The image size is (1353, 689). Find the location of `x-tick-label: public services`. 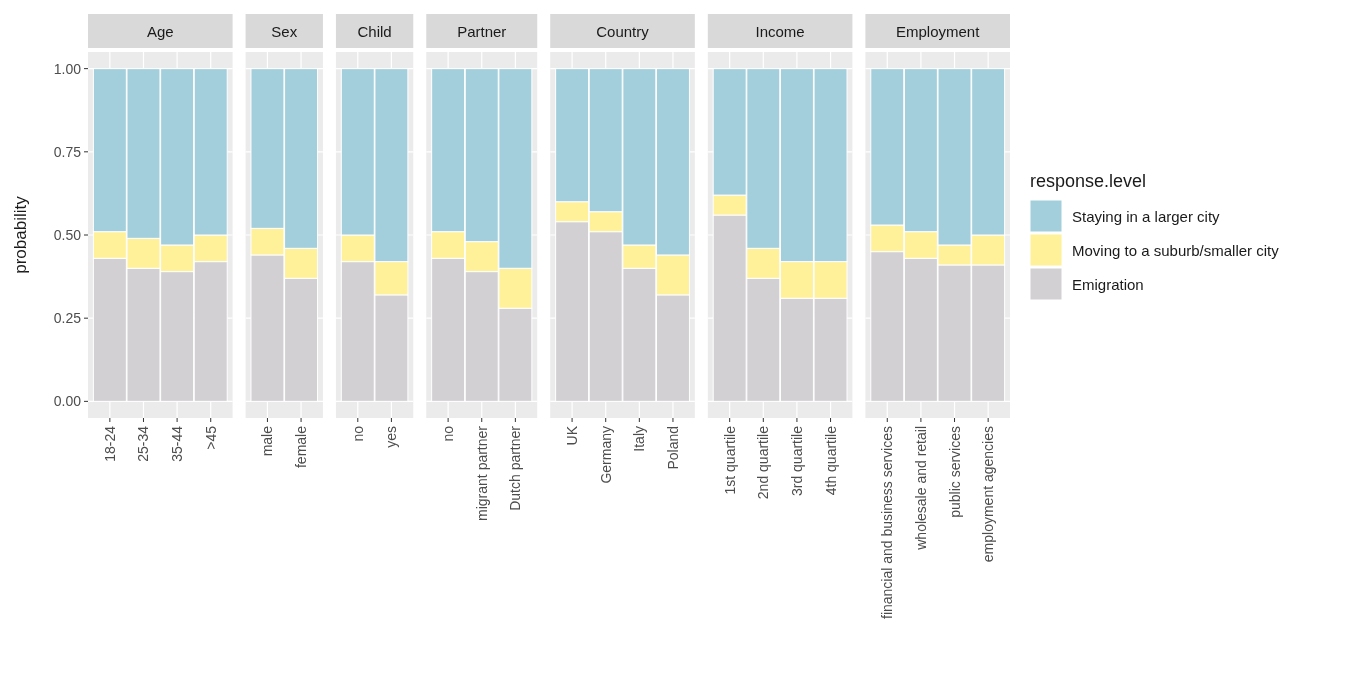

x-tick-label: public services is located at coordinates (954, 472).